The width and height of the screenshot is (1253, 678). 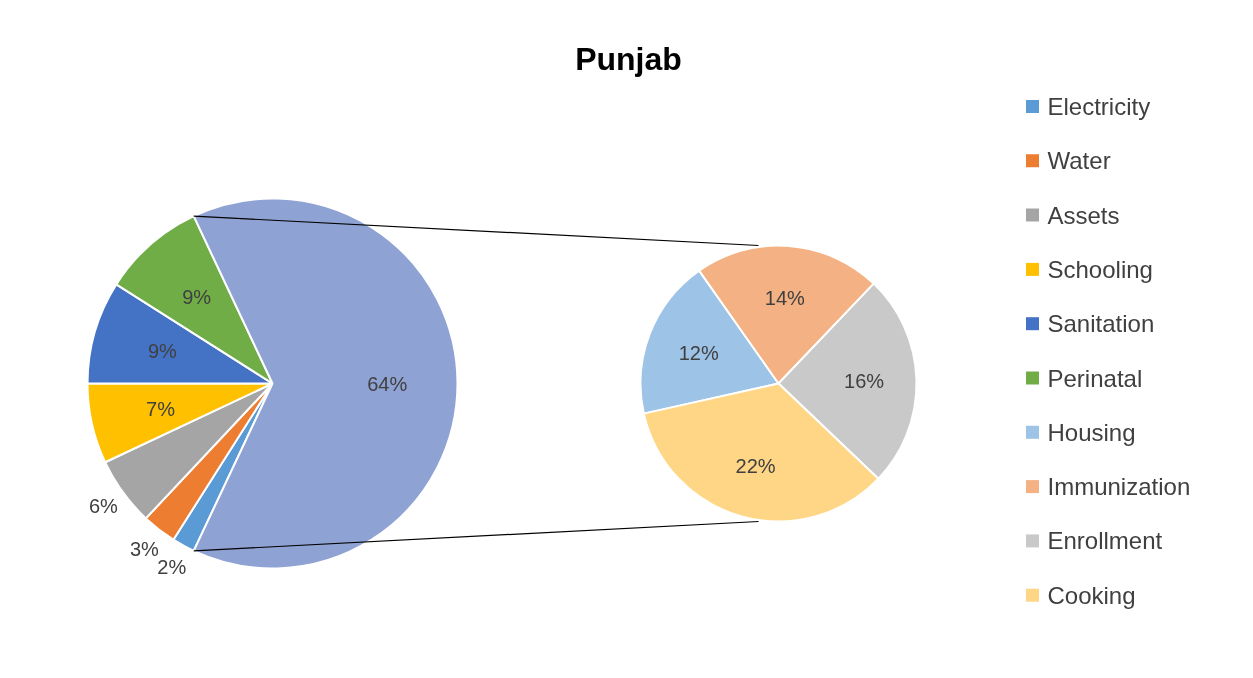 I want to click on chart-title: Punjab, so click(x=628, y=58).